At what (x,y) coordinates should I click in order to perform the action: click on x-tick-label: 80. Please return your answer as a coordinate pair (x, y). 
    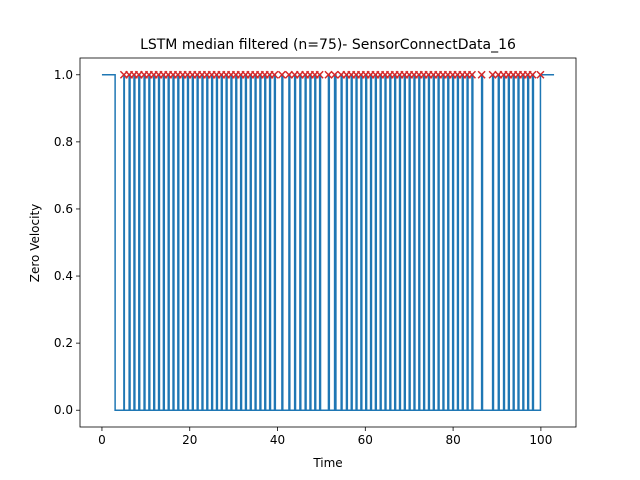
    Looking at the image, I should click on (452, 440).